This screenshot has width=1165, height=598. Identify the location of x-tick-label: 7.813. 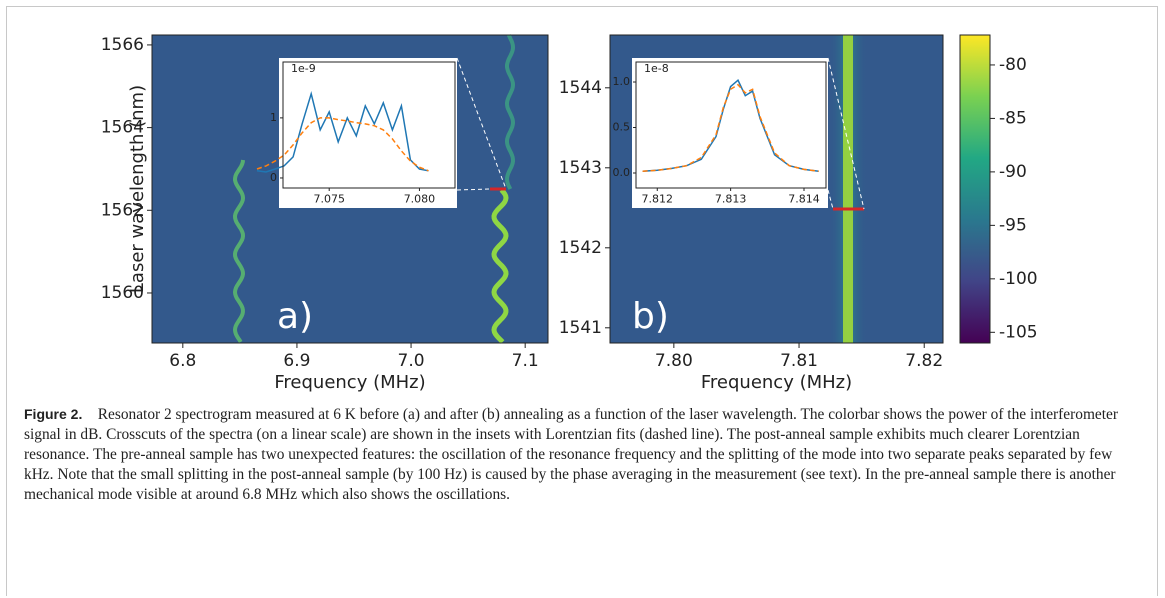
(731, 198).